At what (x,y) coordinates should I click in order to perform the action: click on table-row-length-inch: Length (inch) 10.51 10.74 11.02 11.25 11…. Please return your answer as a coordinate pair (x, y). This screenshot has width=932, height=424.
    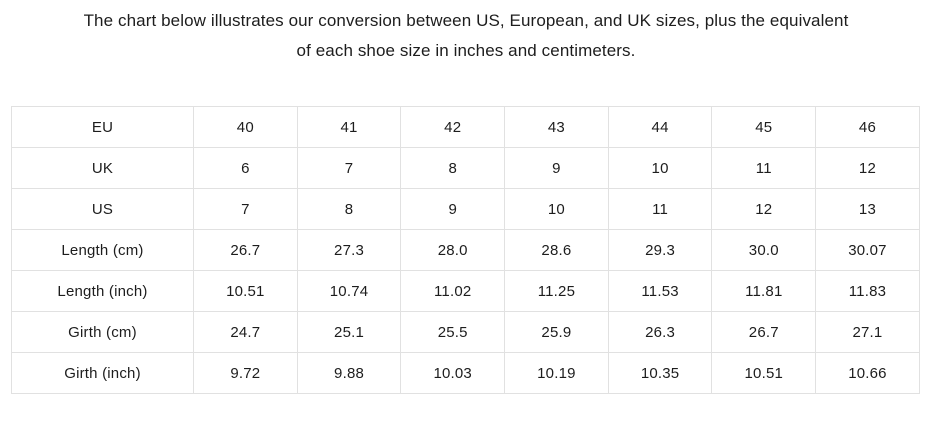
    Looking at the image, I should click on (465, 291).